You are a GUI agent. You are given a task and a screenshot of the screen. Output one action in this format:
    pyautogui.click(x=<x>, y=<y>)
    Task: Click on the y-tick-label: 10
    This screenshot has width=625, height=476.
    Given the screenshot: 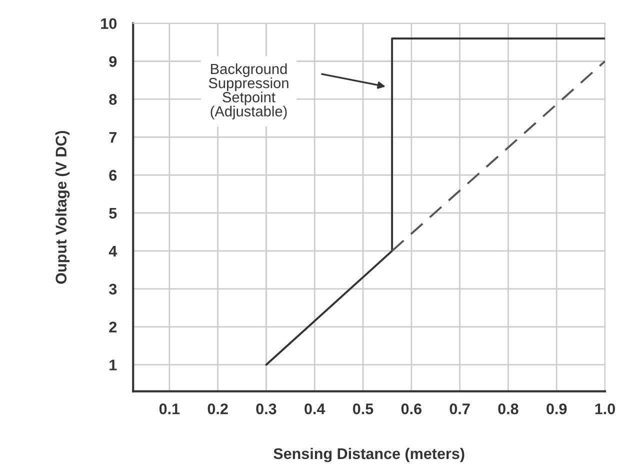 What is the action you would take?
    pyautogui.click(x=109, y=24)
    